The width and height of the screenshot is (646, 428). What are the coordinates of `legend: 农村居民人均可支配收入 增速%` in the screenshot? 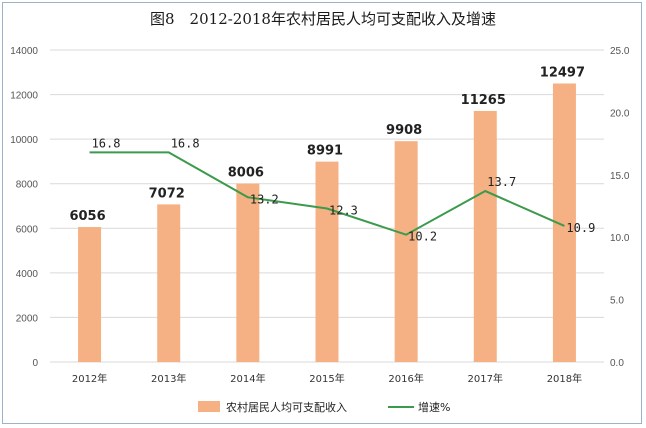 It's located at (324, 407).